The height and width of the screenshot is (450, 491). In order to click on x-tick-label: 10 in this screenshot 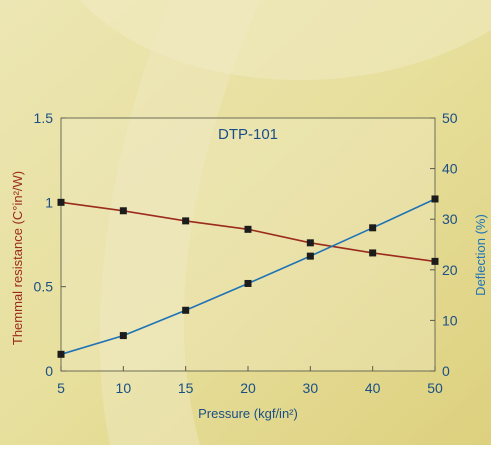, I will do `click(124, 388)`.